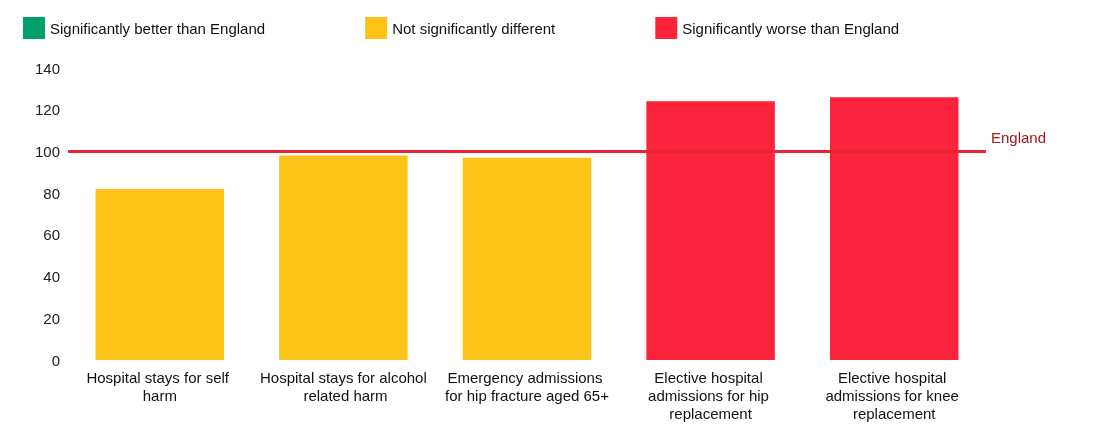  Describe the element at coordinates (791, 28) in the screenshot. I see `legend-label: Significantly worse than England` at that location.